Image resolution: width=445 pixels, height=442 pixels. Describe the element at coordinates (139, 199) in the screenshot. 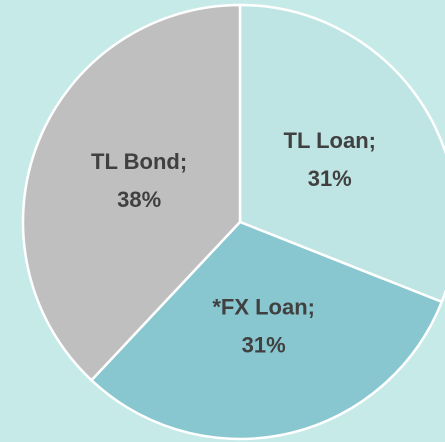

I see `slice-value-label: 38%` at that location.